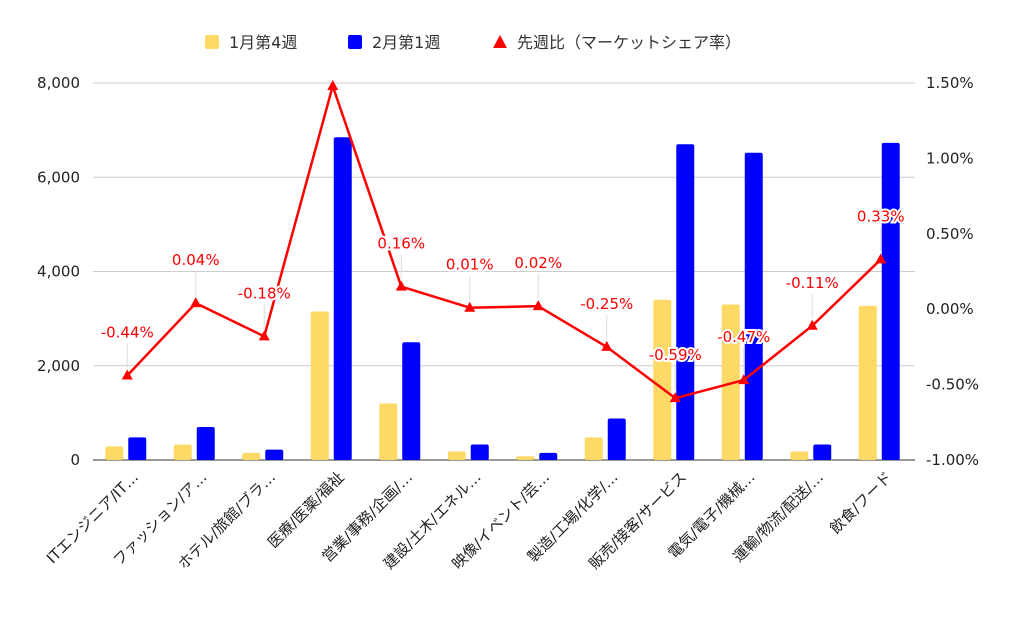 The height and width of the screenshot is (633, 1024). What do you see at coordinates (58, 177) in the screenshot?
I see `left-axis-tick-label: 6,000` at bounding box center [58, 177].